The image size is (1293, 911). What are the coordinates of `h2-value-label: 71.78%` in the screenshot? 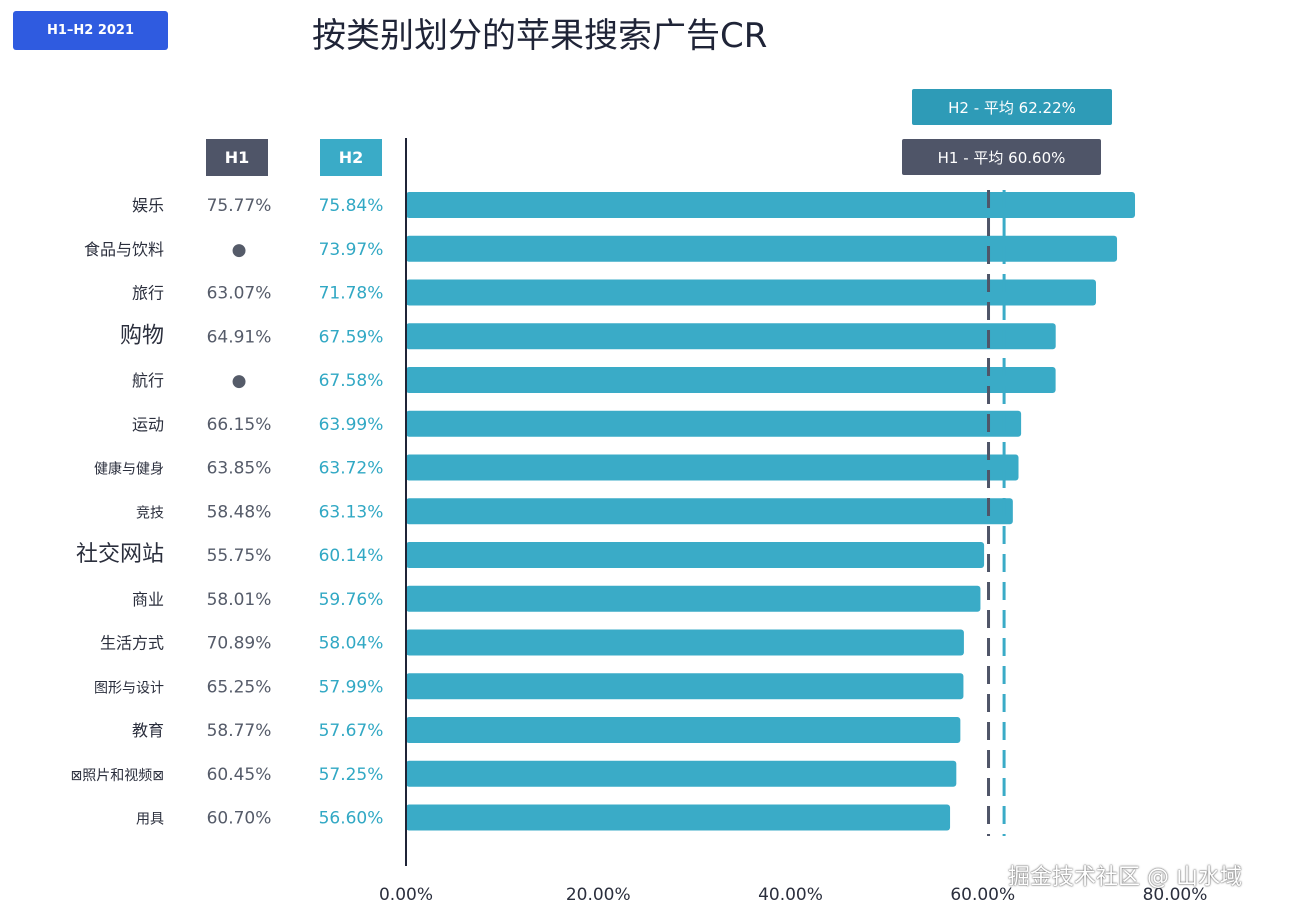 It's located at (351, 294).